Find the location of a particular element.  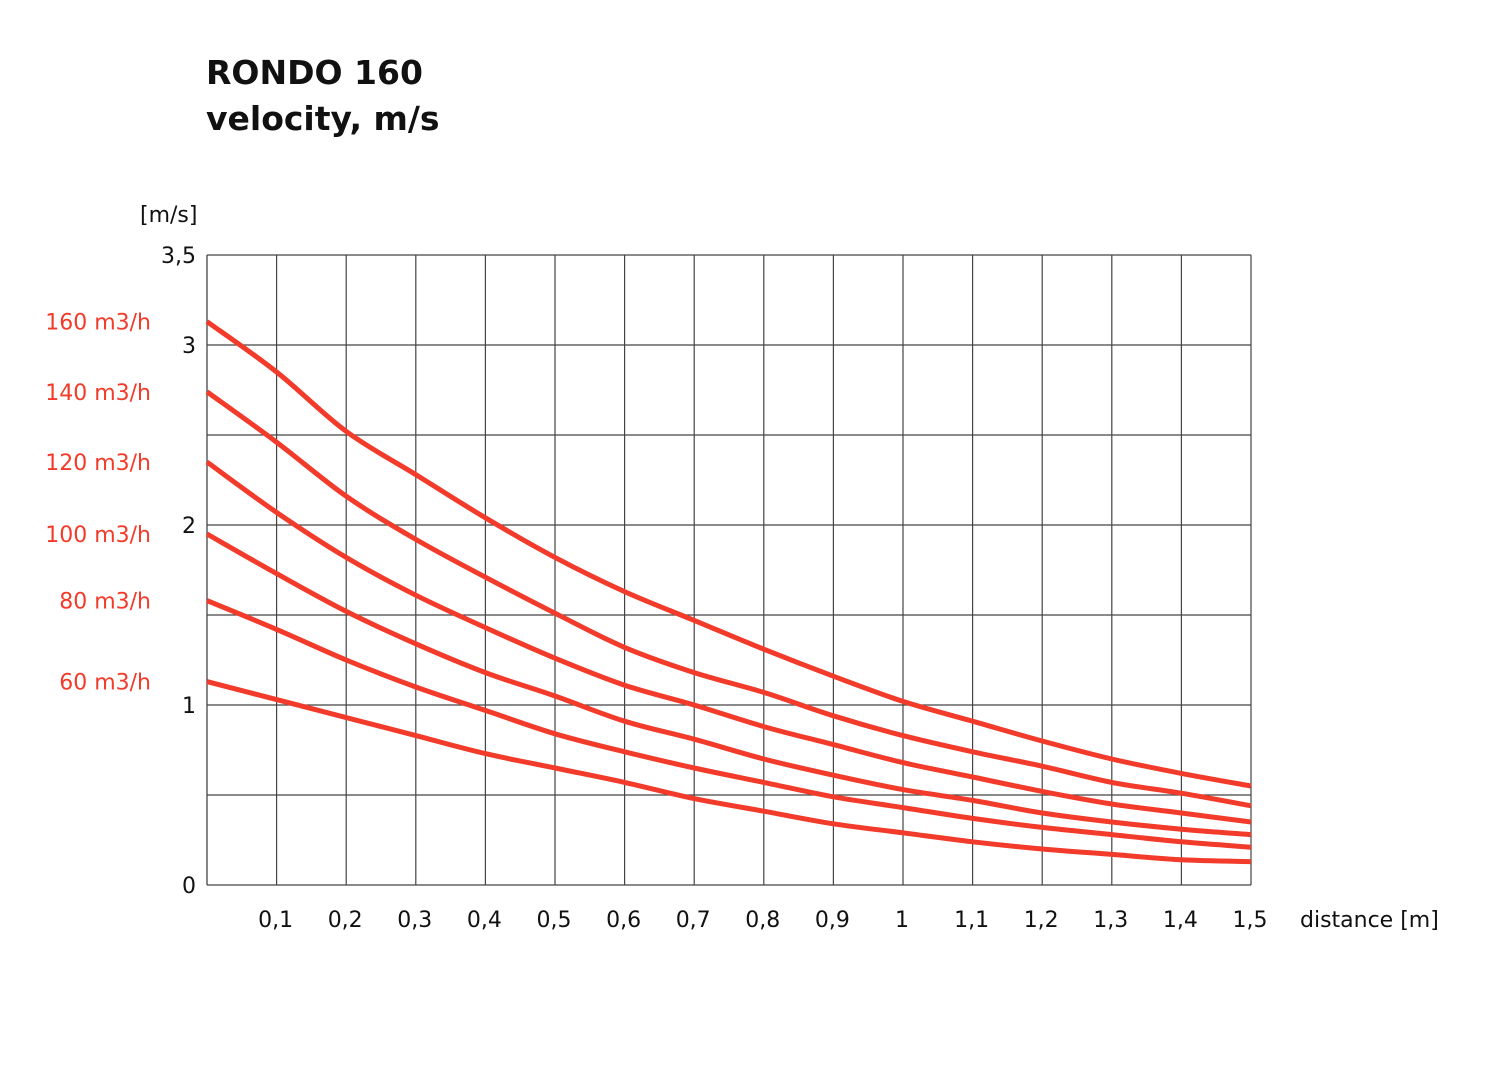

y-ticks: 0 1 2 3 3,5 is located at coordinates (178, 571).